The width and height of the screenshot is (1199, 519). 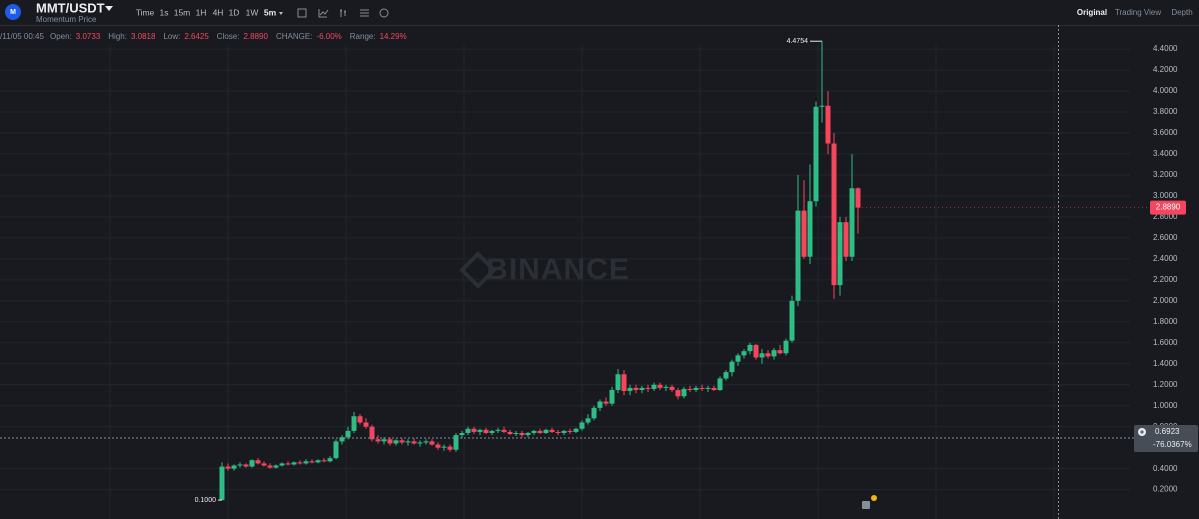 I want to click on y-tick-label: 3.2000, so click(x=1165, y=174).